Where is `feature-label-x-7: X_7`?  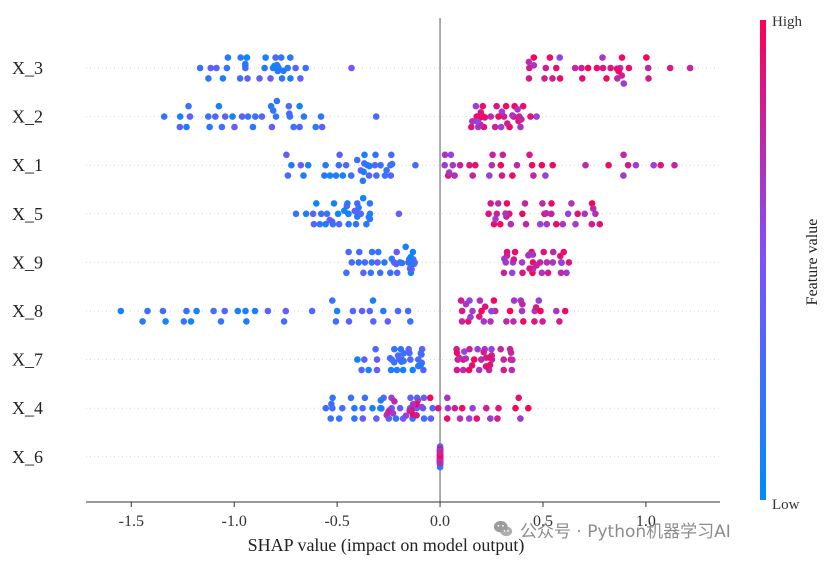
feature-label-x-7: X_7 is located at coordinates (27, 360).